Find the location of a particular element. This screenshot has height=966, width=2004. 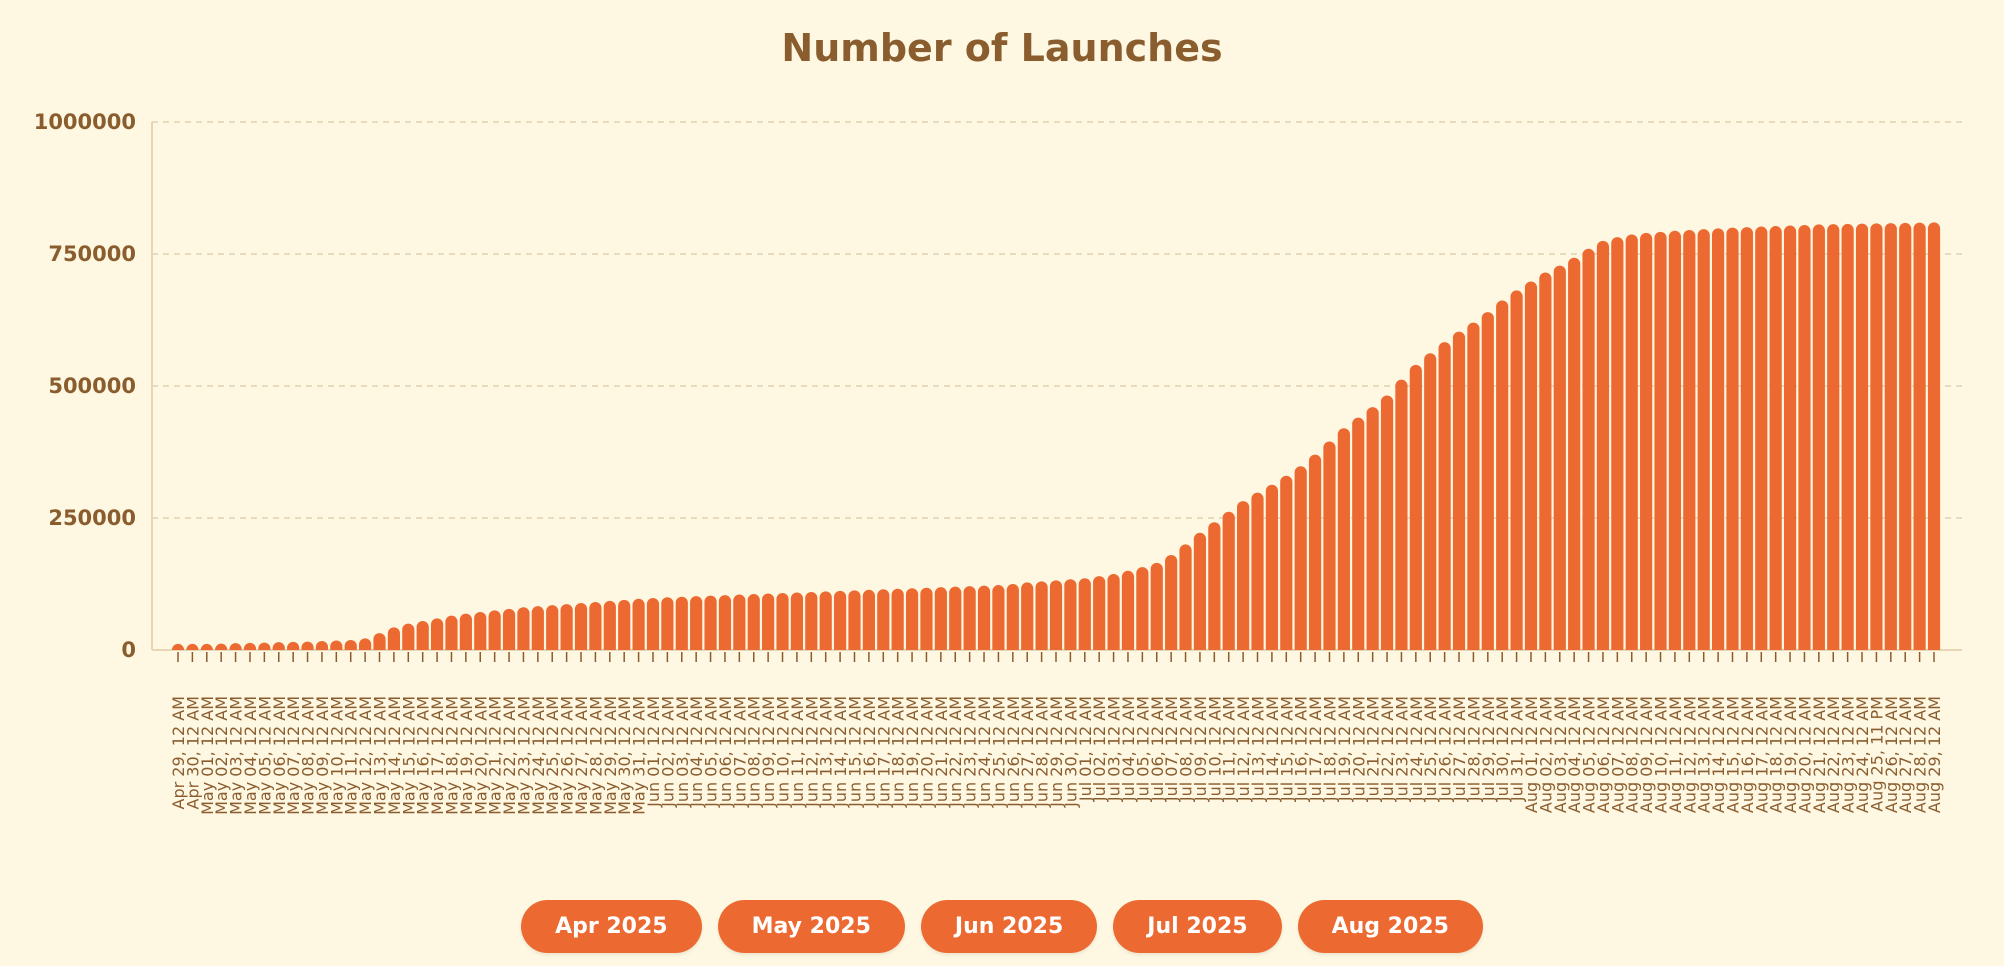

month-button-apr-2025: Apr 2025 is located at coordinates (611, 926).